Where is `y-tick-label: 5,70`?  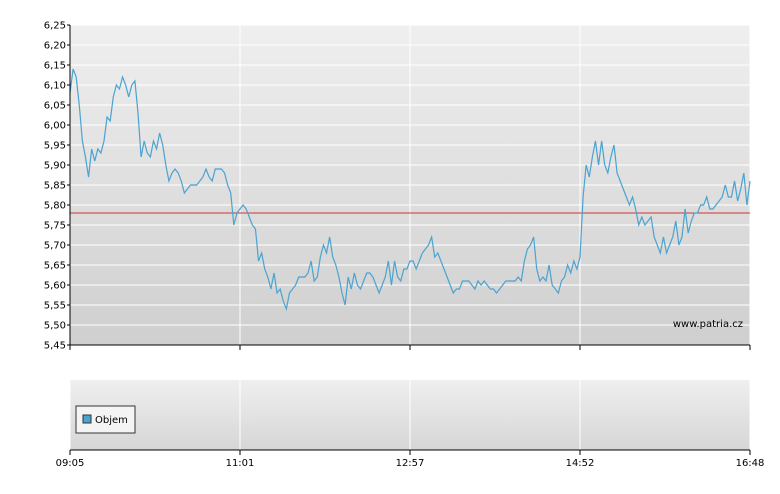 y-tick-label: 5,70 is located at coordinates (55, 246).